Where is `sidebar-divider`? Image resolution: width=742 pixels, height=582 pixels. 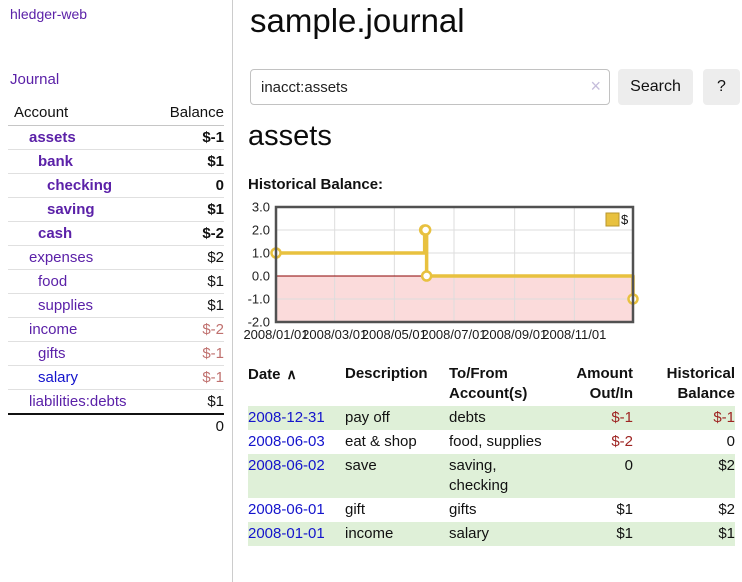
sidebar-divider is located at coordinates (232, 291).